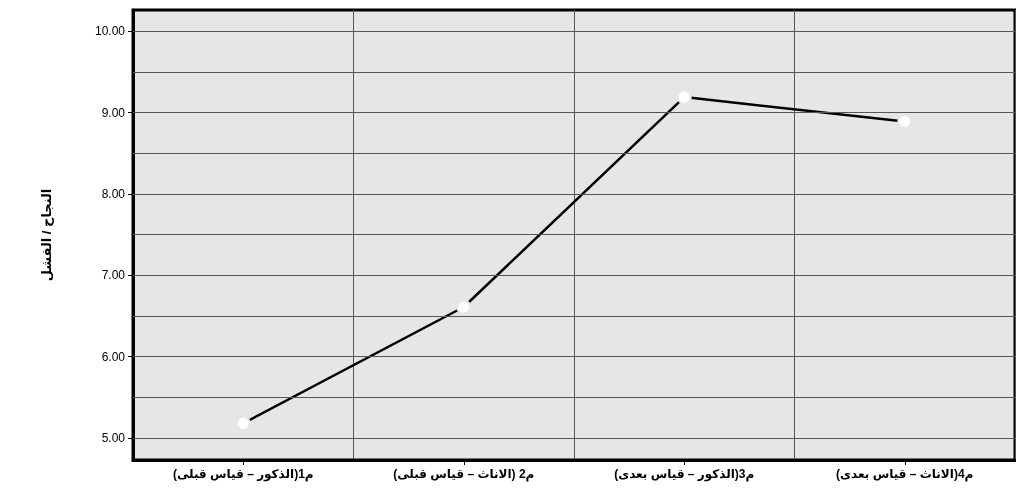  I want to click on y-tick-label: 10.00, so click(110, 31).